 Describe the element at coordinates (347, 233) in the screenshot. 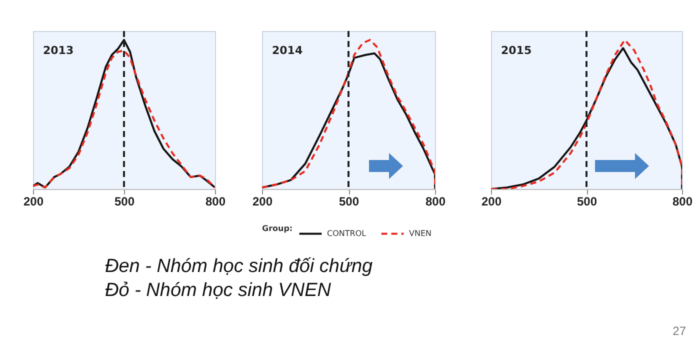

I see `legend-label: CONTROL` at that location.